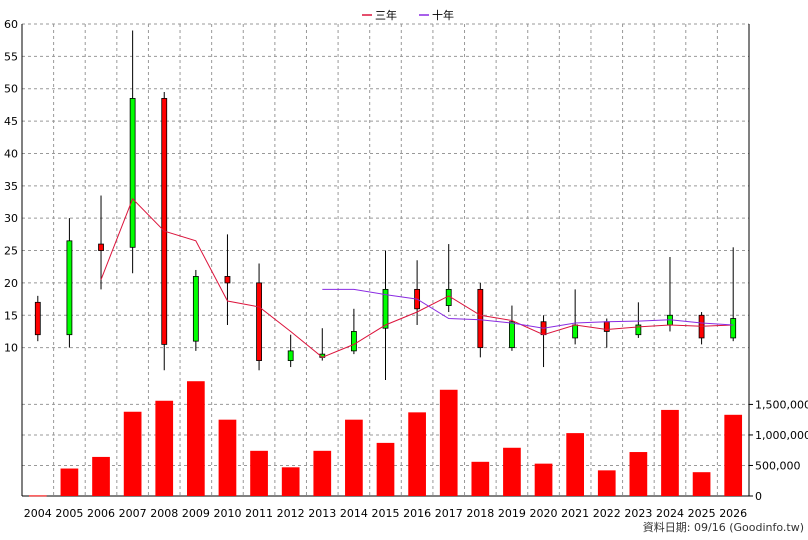 This screenshot has height=540, width=808. I want to click on price-tick-label: 40, so click(11, 153).